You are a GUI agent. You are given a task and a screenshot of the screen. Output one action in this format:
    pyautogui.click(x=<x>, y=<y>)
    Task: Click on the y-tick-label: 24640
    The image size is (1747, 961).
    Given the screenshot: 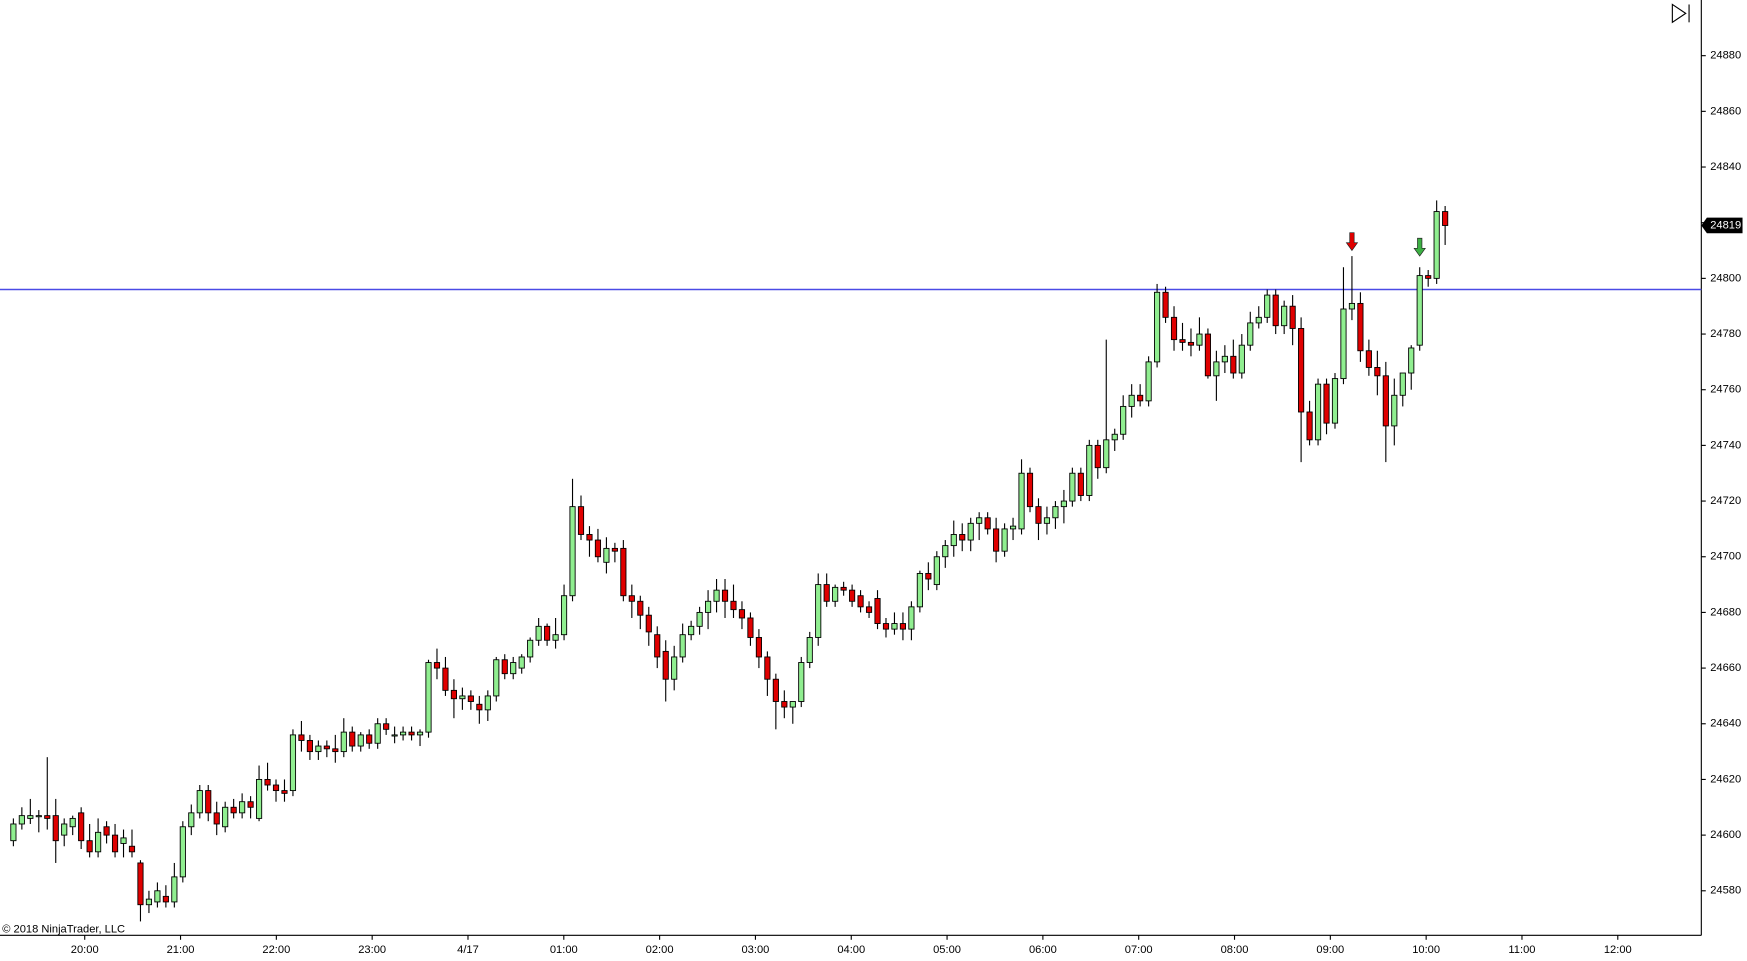 What is the action you would take?
    pyautogui.click(x=1725, y=724)
    